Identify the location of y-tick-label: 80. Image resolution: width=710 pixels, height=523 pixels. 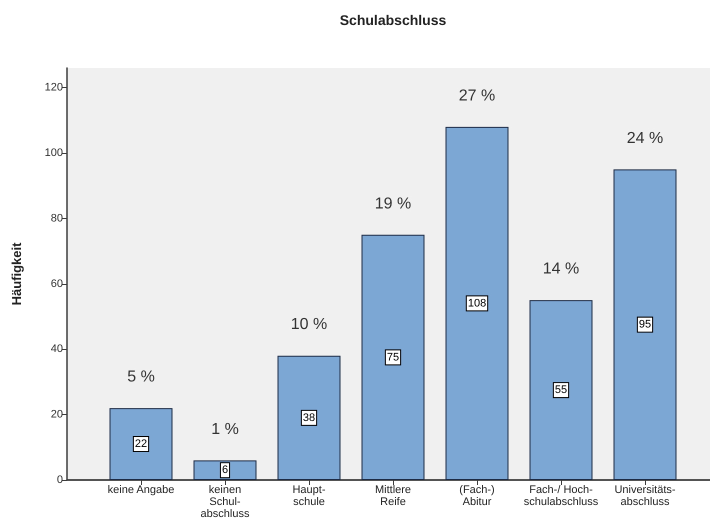
(56, 218).